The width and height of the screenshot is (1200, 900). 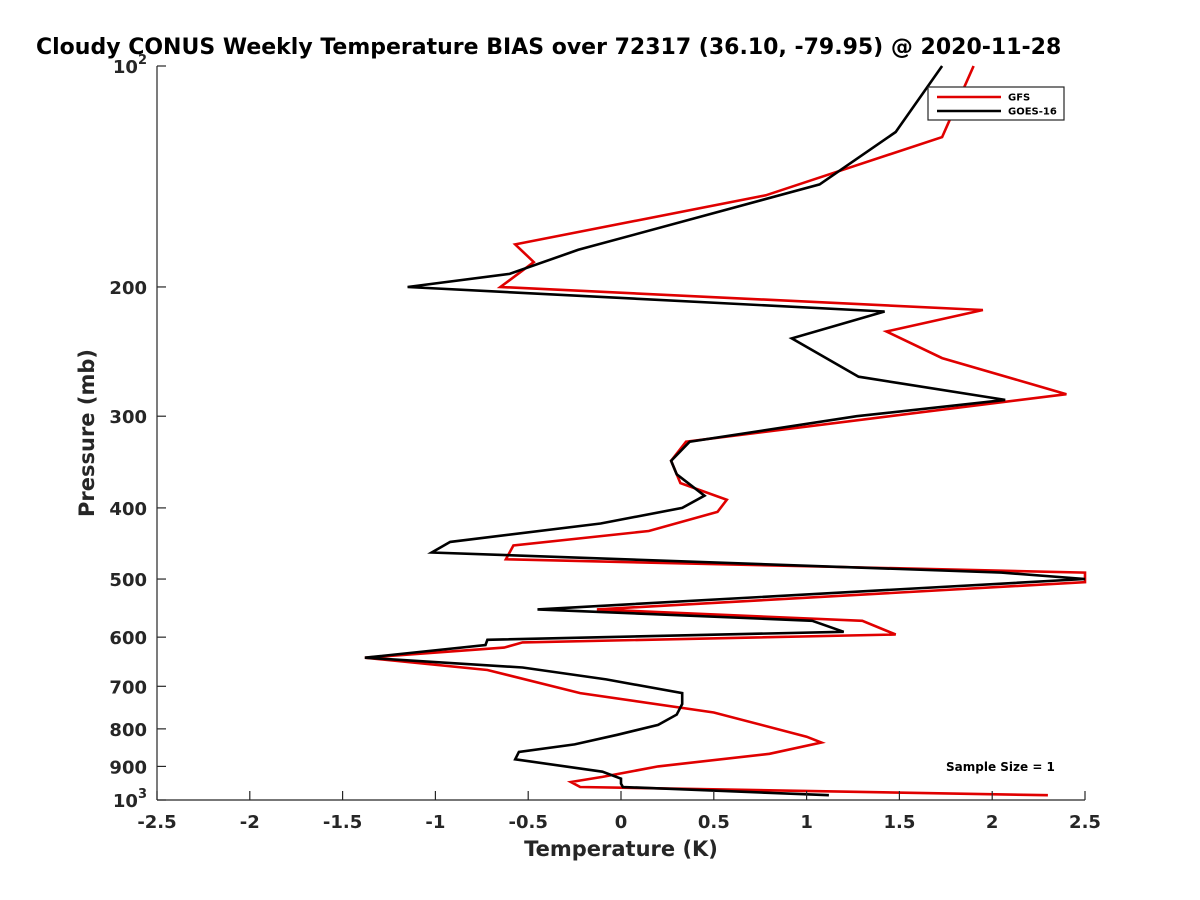 I want to click on y-tick-label: 300, so click(x=128, y=417).